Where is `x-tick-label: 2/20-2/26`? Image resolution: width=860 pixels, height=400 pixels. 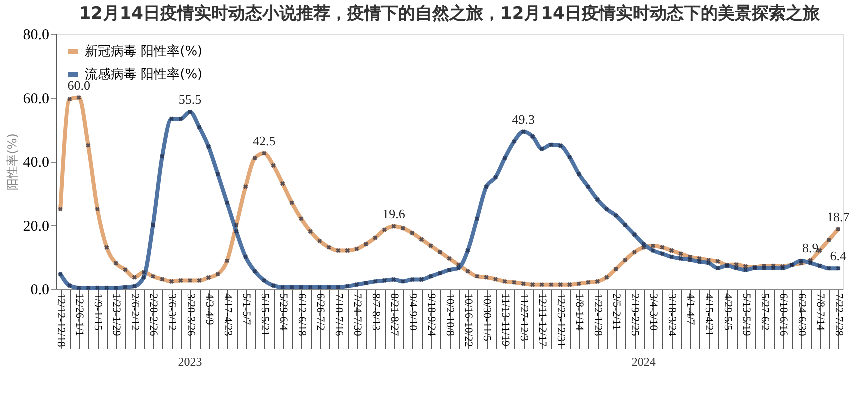
x-tick-label: 2/20-2/26 is located at coordinates (154, 315).